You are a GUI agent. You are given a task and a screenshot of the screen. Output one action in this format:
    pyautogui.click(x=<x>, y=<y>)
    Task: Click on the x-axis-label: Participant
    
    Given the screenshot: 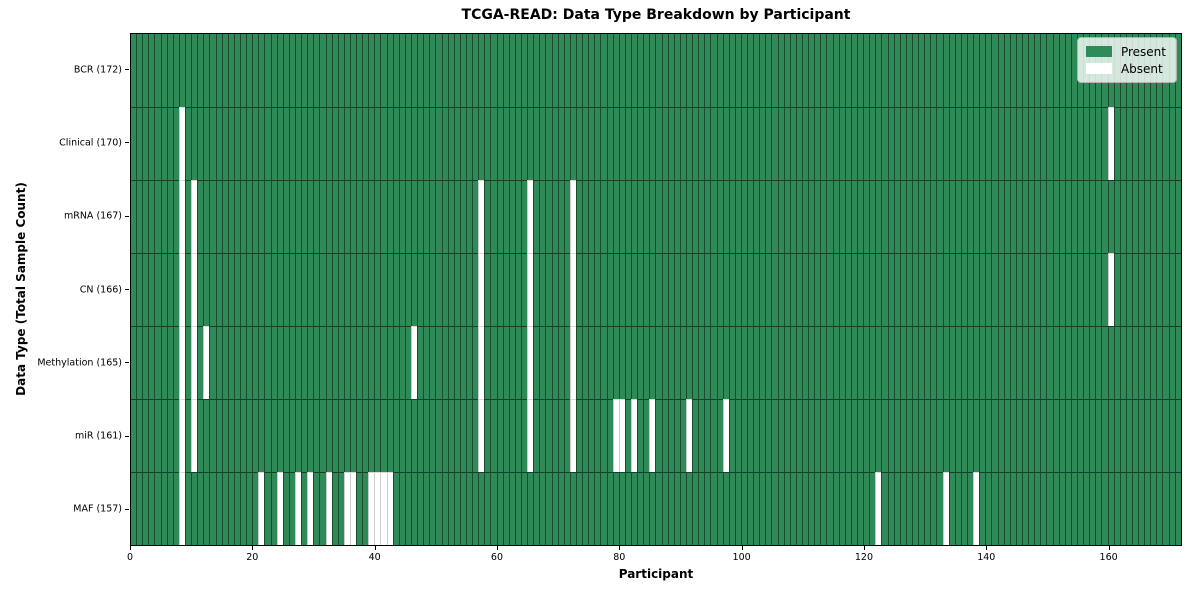 What is the action you would take?
    pyautogui.click(x=656, y=574)
    